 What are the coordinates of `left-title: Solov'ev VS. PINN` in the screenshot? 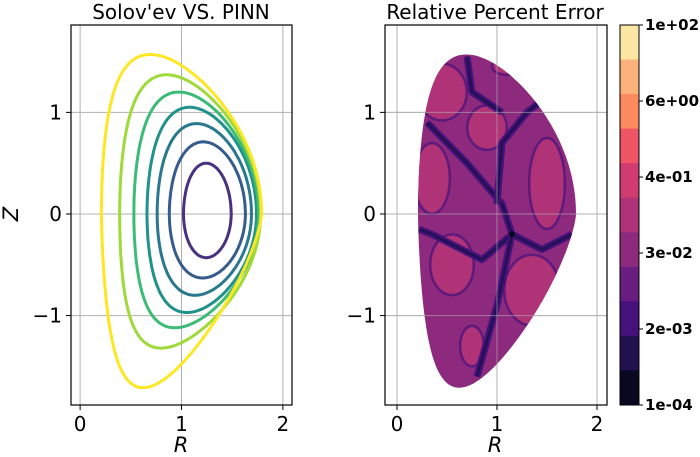 It's located at (181, 12).